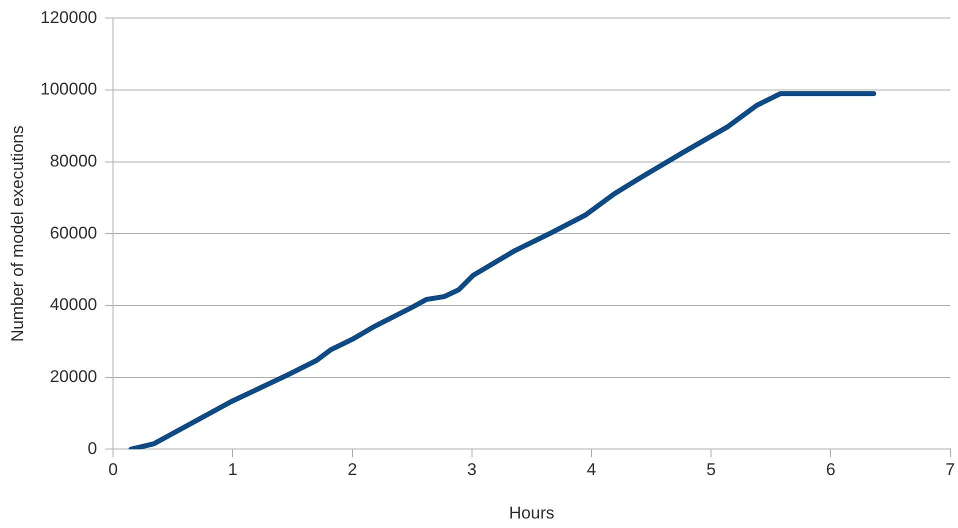 This screenshot has height=528, width=958. What do you see at coordinates (472, 470) in the screenshot?
I see `x-tick-label: 3` at bounding box center [472, 470].